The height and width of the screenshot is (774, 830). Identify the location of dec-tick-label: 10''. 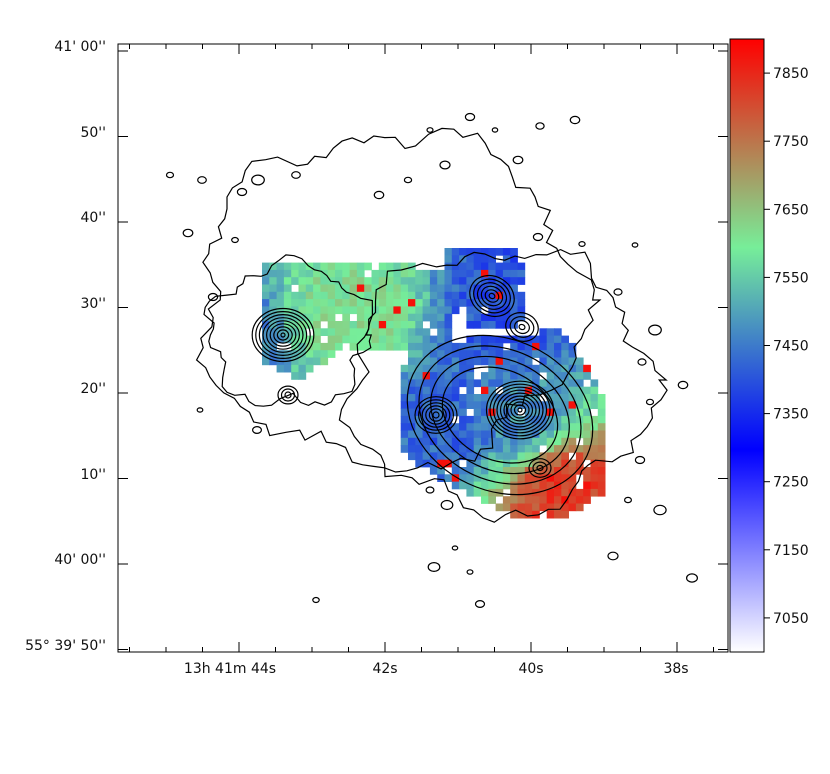
(93, 475).